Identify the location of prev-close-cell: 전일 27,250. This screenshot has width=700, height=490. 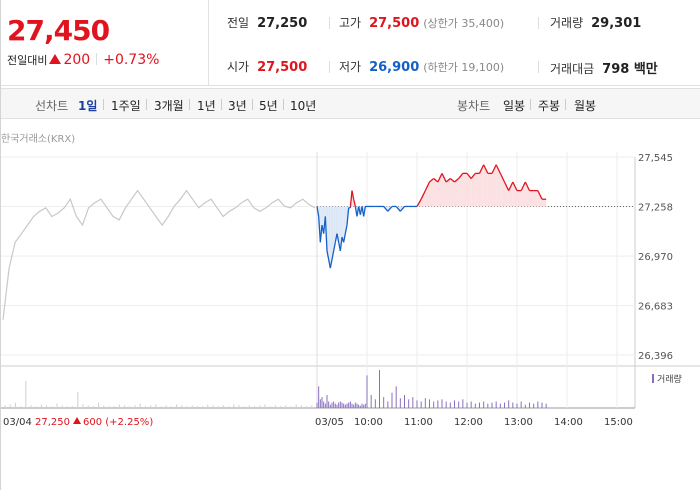
(267, 24).